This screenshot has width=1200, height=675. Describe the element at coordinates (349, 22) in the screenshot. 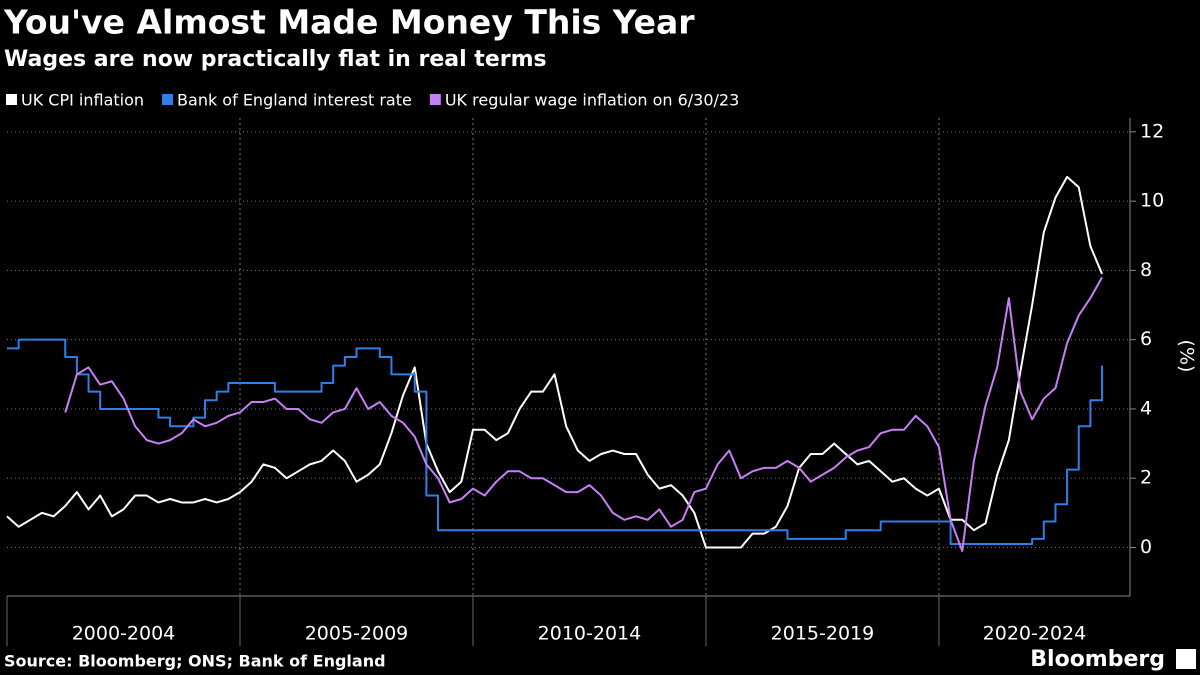

I see `chart-title: You've Almost Made Money This Year` at that location.